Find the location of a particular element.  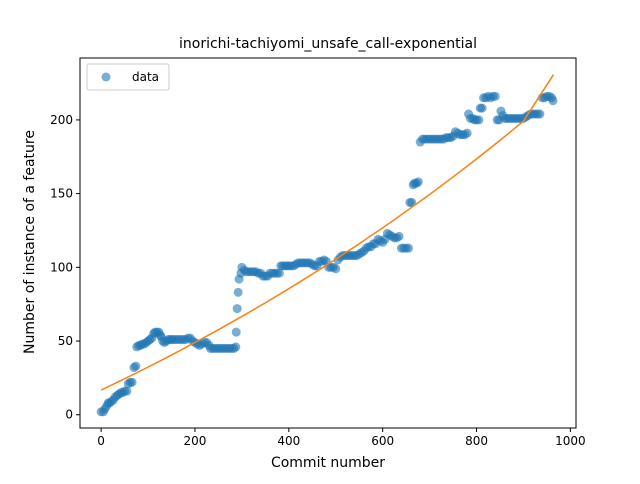

y-tick-label: 200 is located at coordinates (61, 120).